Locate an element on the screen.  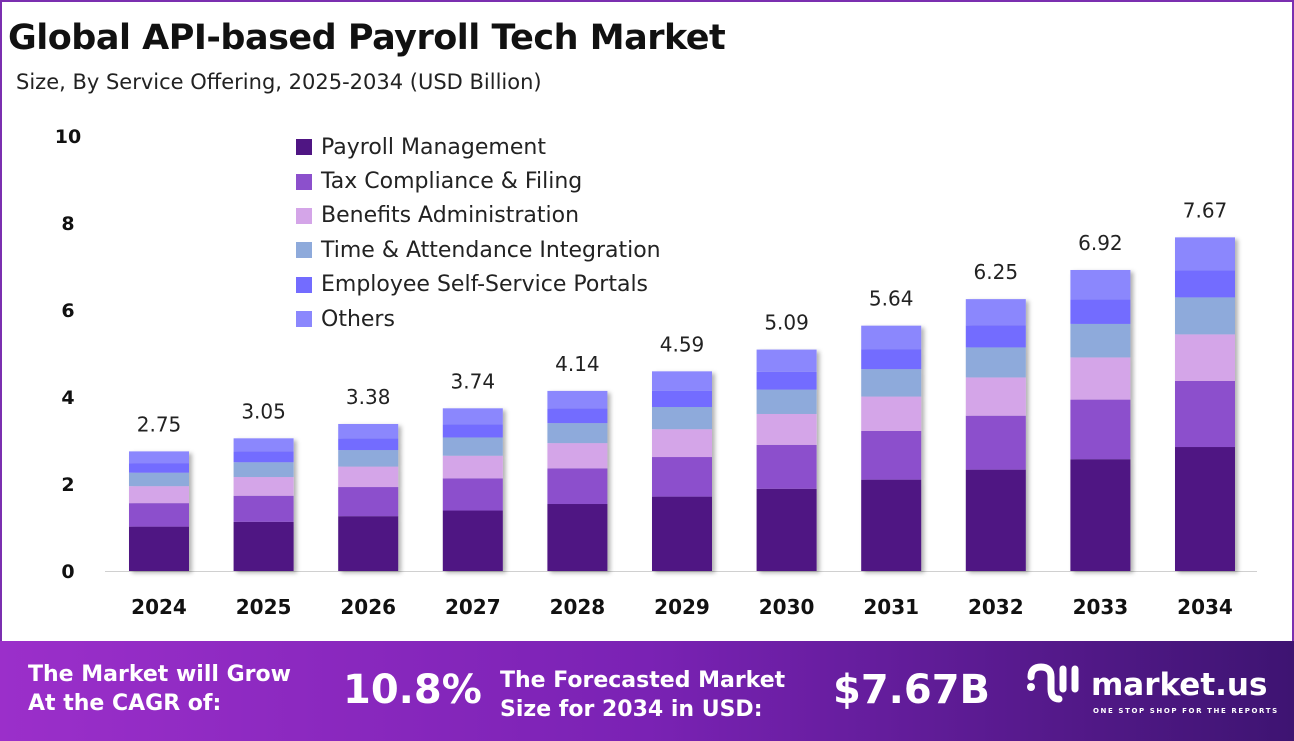
x-tick-label: 2025 is located at coordinates (264, 607).